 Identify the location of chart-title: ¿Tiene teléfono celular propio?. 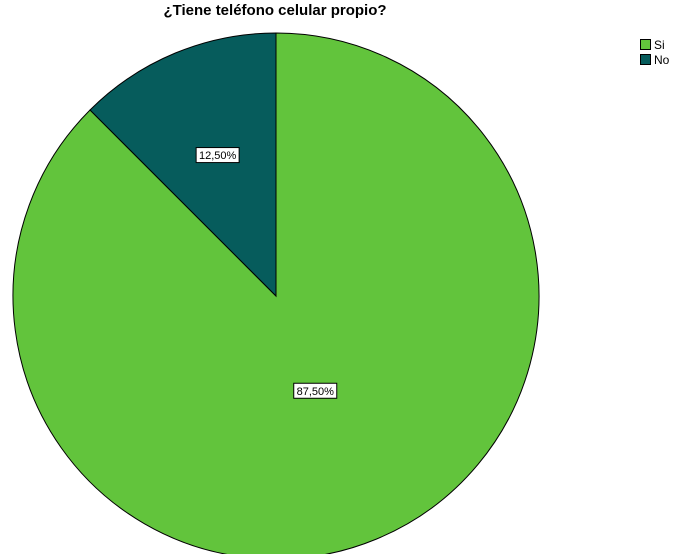
(275, 10).